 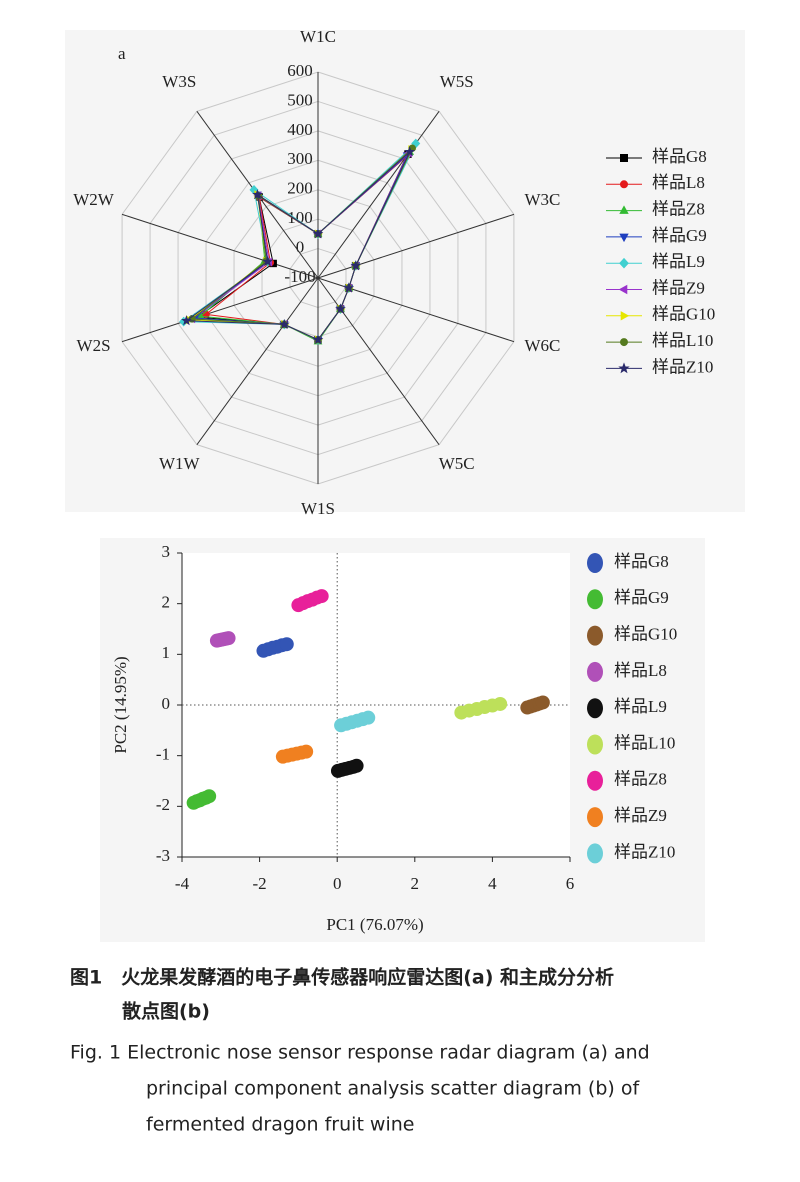 I want to click on r-tick-label: 600, so click(x=300, y=70).